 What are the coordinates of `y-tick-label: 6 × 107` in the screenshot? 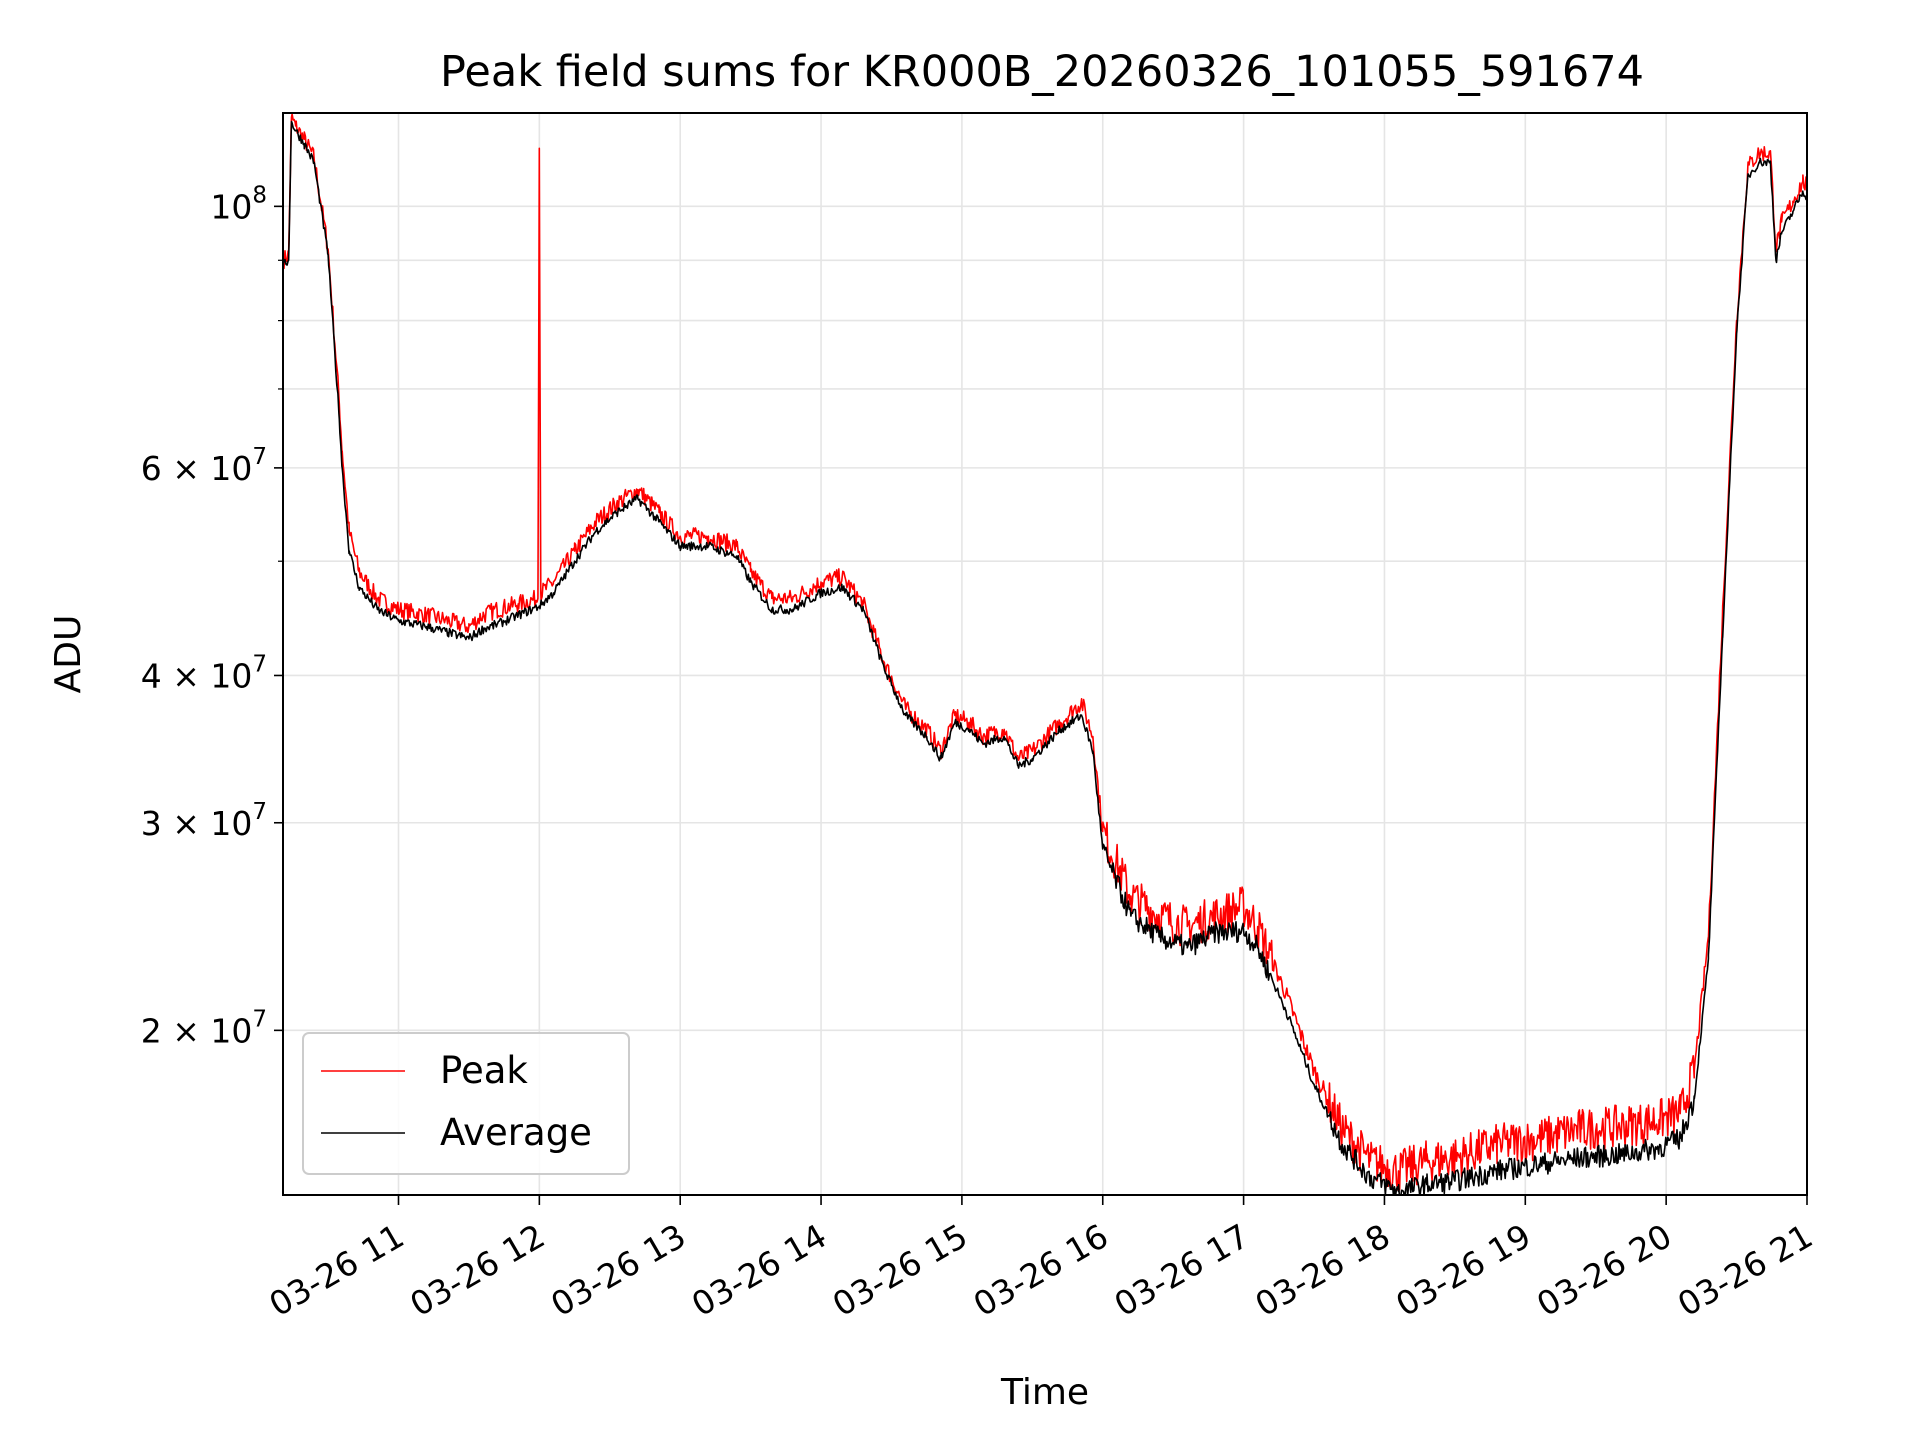 It's located at (204, 466).